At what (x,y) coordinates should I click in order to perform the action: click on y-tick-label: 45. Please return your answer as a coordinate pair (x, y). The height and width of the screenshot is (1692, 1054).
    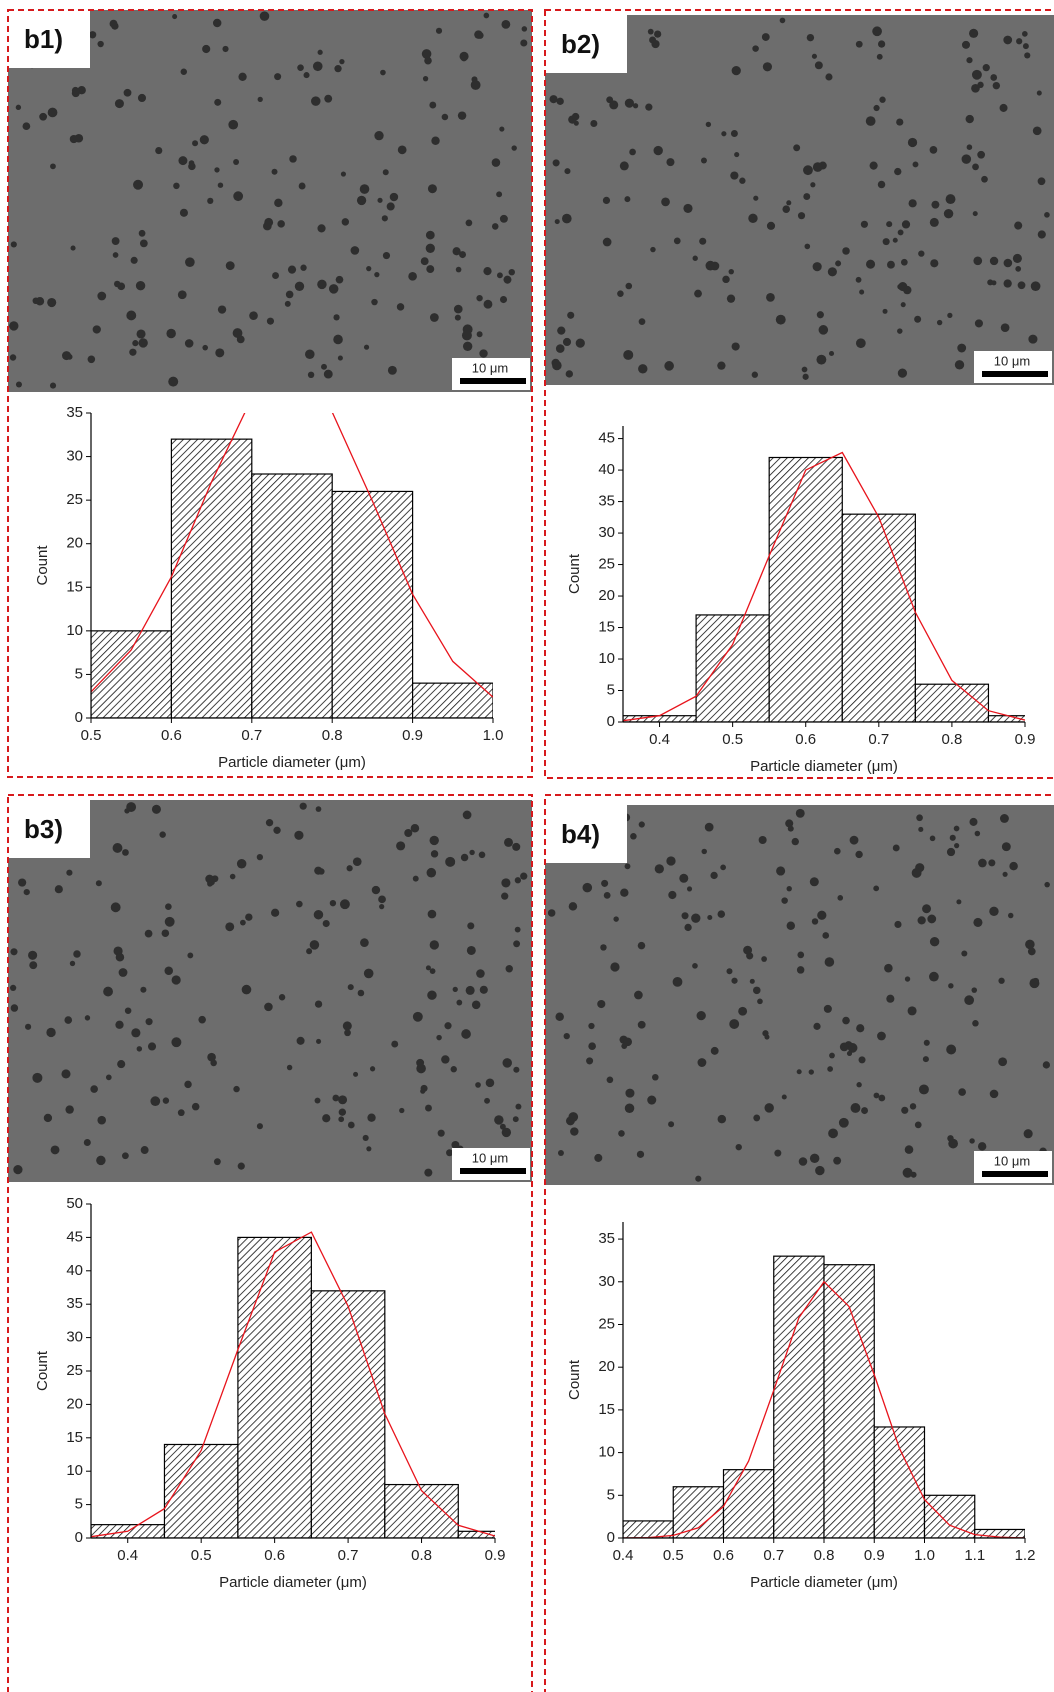
    Looking at the image, I should click on (74, 1236).